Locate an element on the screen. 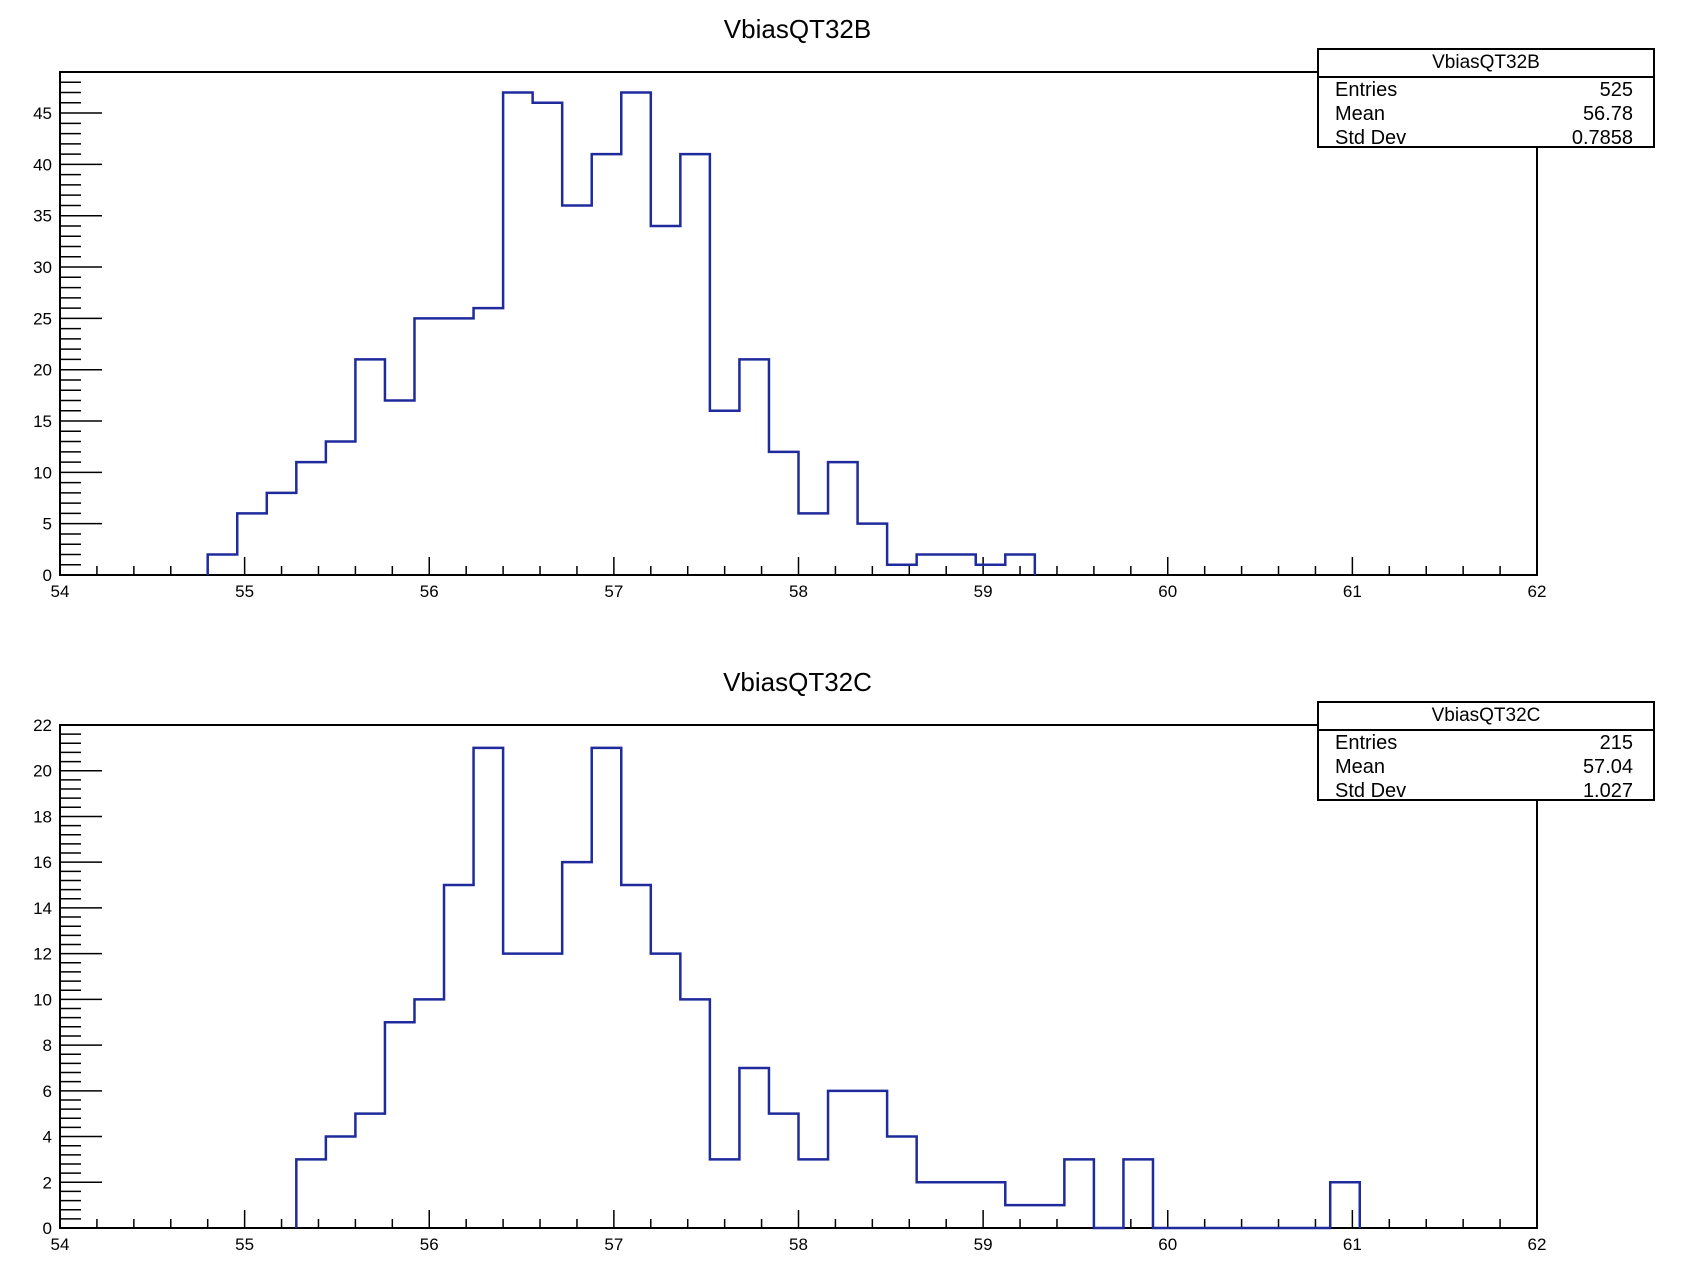  y-tick-label: 5 is located at coordinates (47, 524).